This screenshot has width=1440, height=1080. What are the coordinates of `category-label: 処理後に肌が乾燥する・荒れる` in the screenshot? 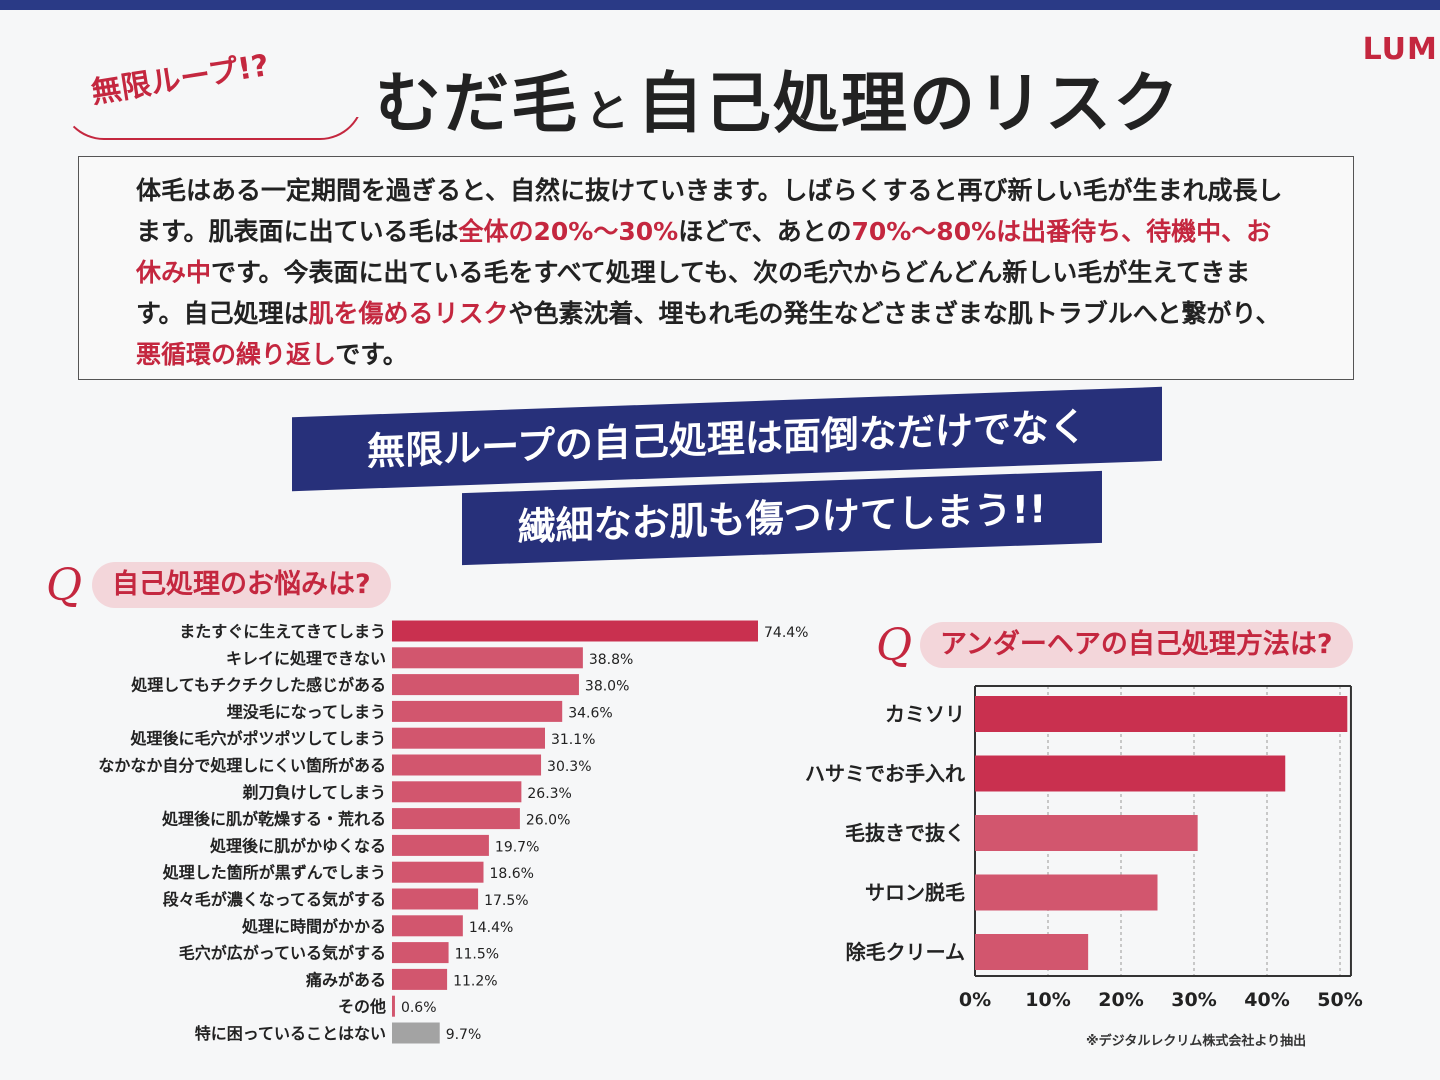 It's located at (274, 819).